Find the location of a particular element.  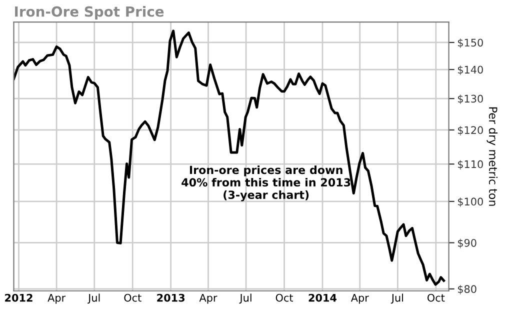

chart-title: Iron-Ore Spot Price is located at coordinates (89, 13).